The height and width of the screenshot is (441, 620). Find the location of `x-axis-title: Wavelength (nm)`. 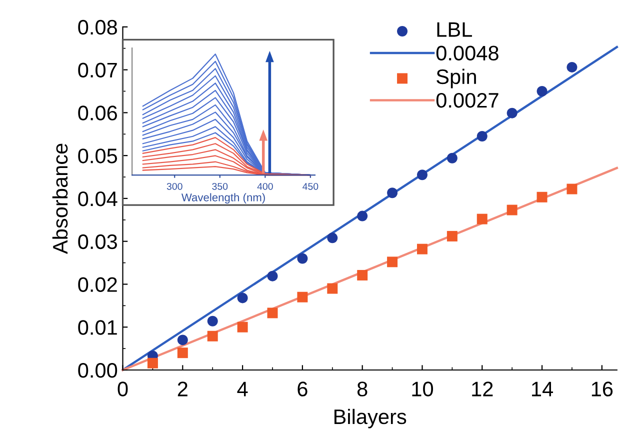

x-axis-title: Wavelength (nm) is located at coordinates (223, 198).